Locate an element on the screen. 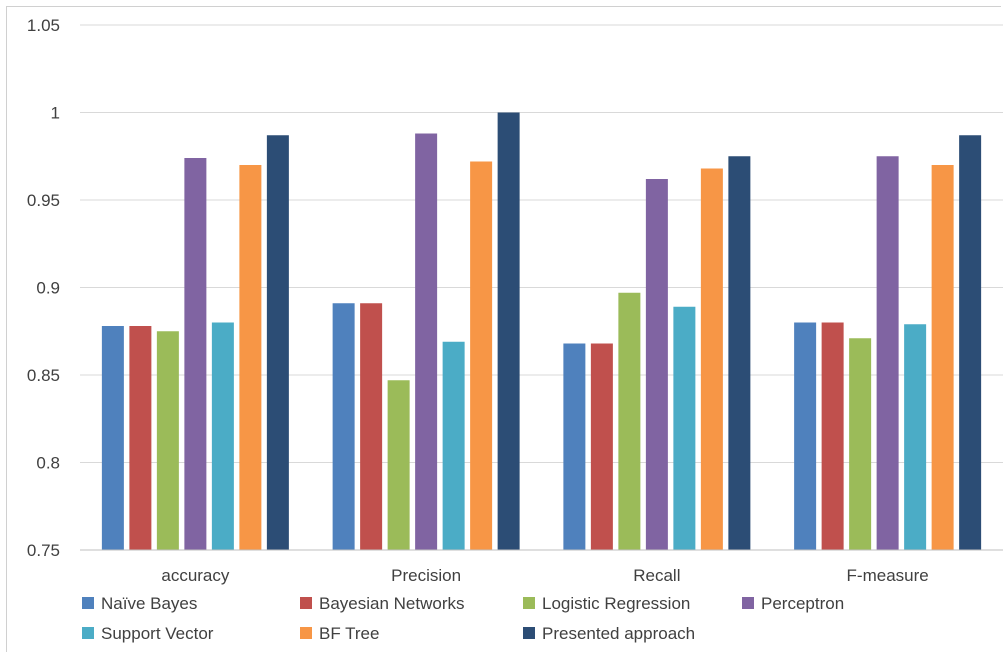 The height and width of the screenshot is (652, 1007). bar-support-vector-precision is located at coordinates (454, 446).